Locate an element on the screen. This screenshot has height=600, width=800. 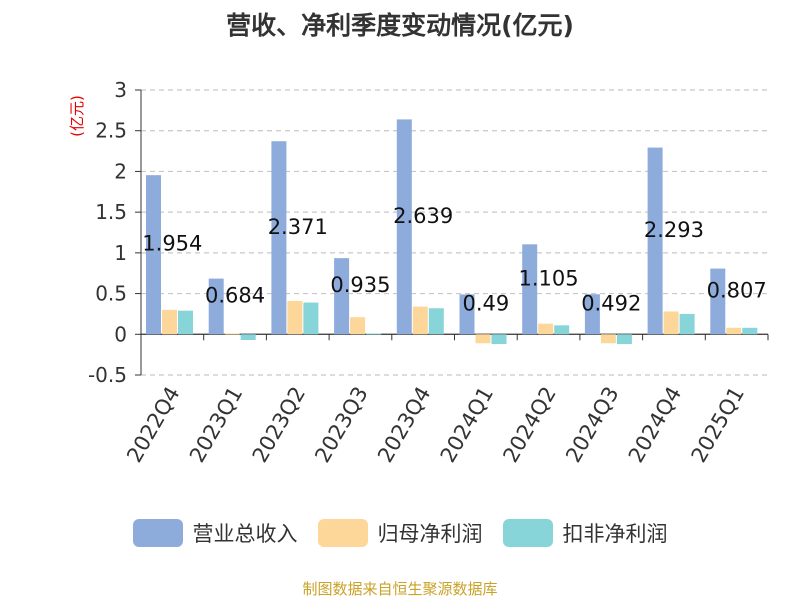
x-tick-label: 2023Q1 is located at coordinates (216, 425).